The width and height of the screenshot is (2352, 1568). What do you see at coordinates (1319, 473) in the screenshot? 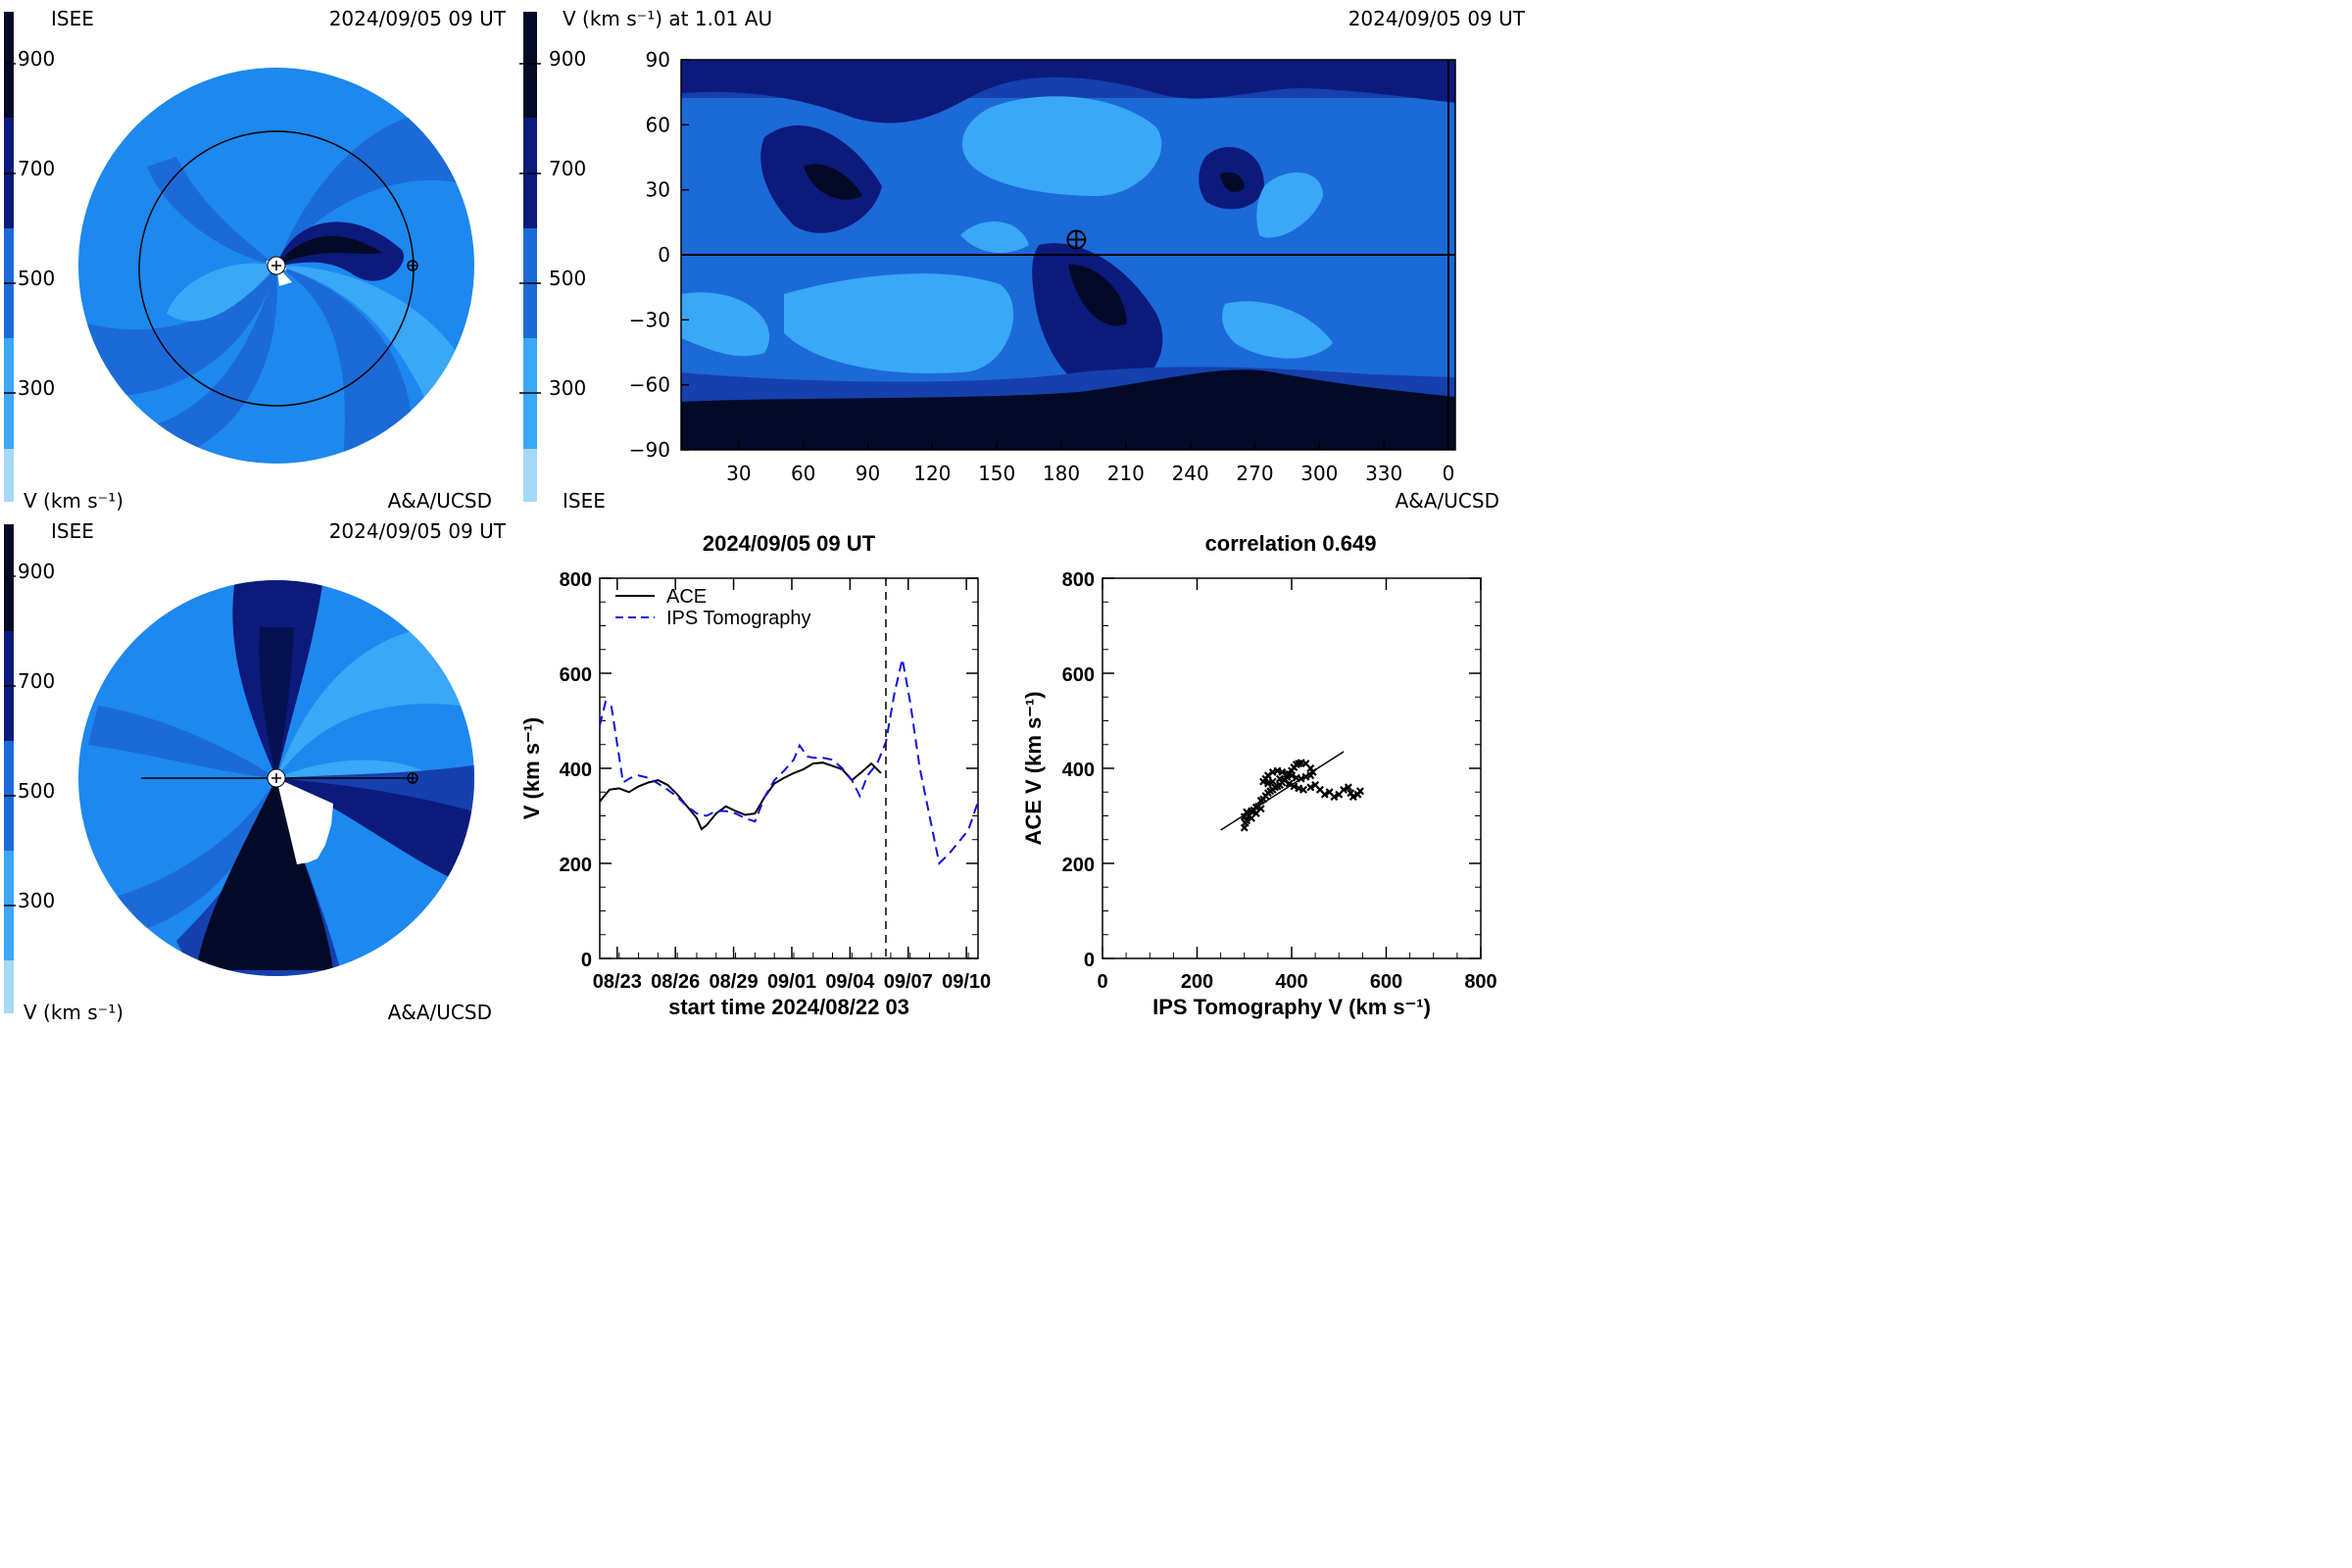
I see `x-tick-label: 300` at bounding box center [1319, 473].